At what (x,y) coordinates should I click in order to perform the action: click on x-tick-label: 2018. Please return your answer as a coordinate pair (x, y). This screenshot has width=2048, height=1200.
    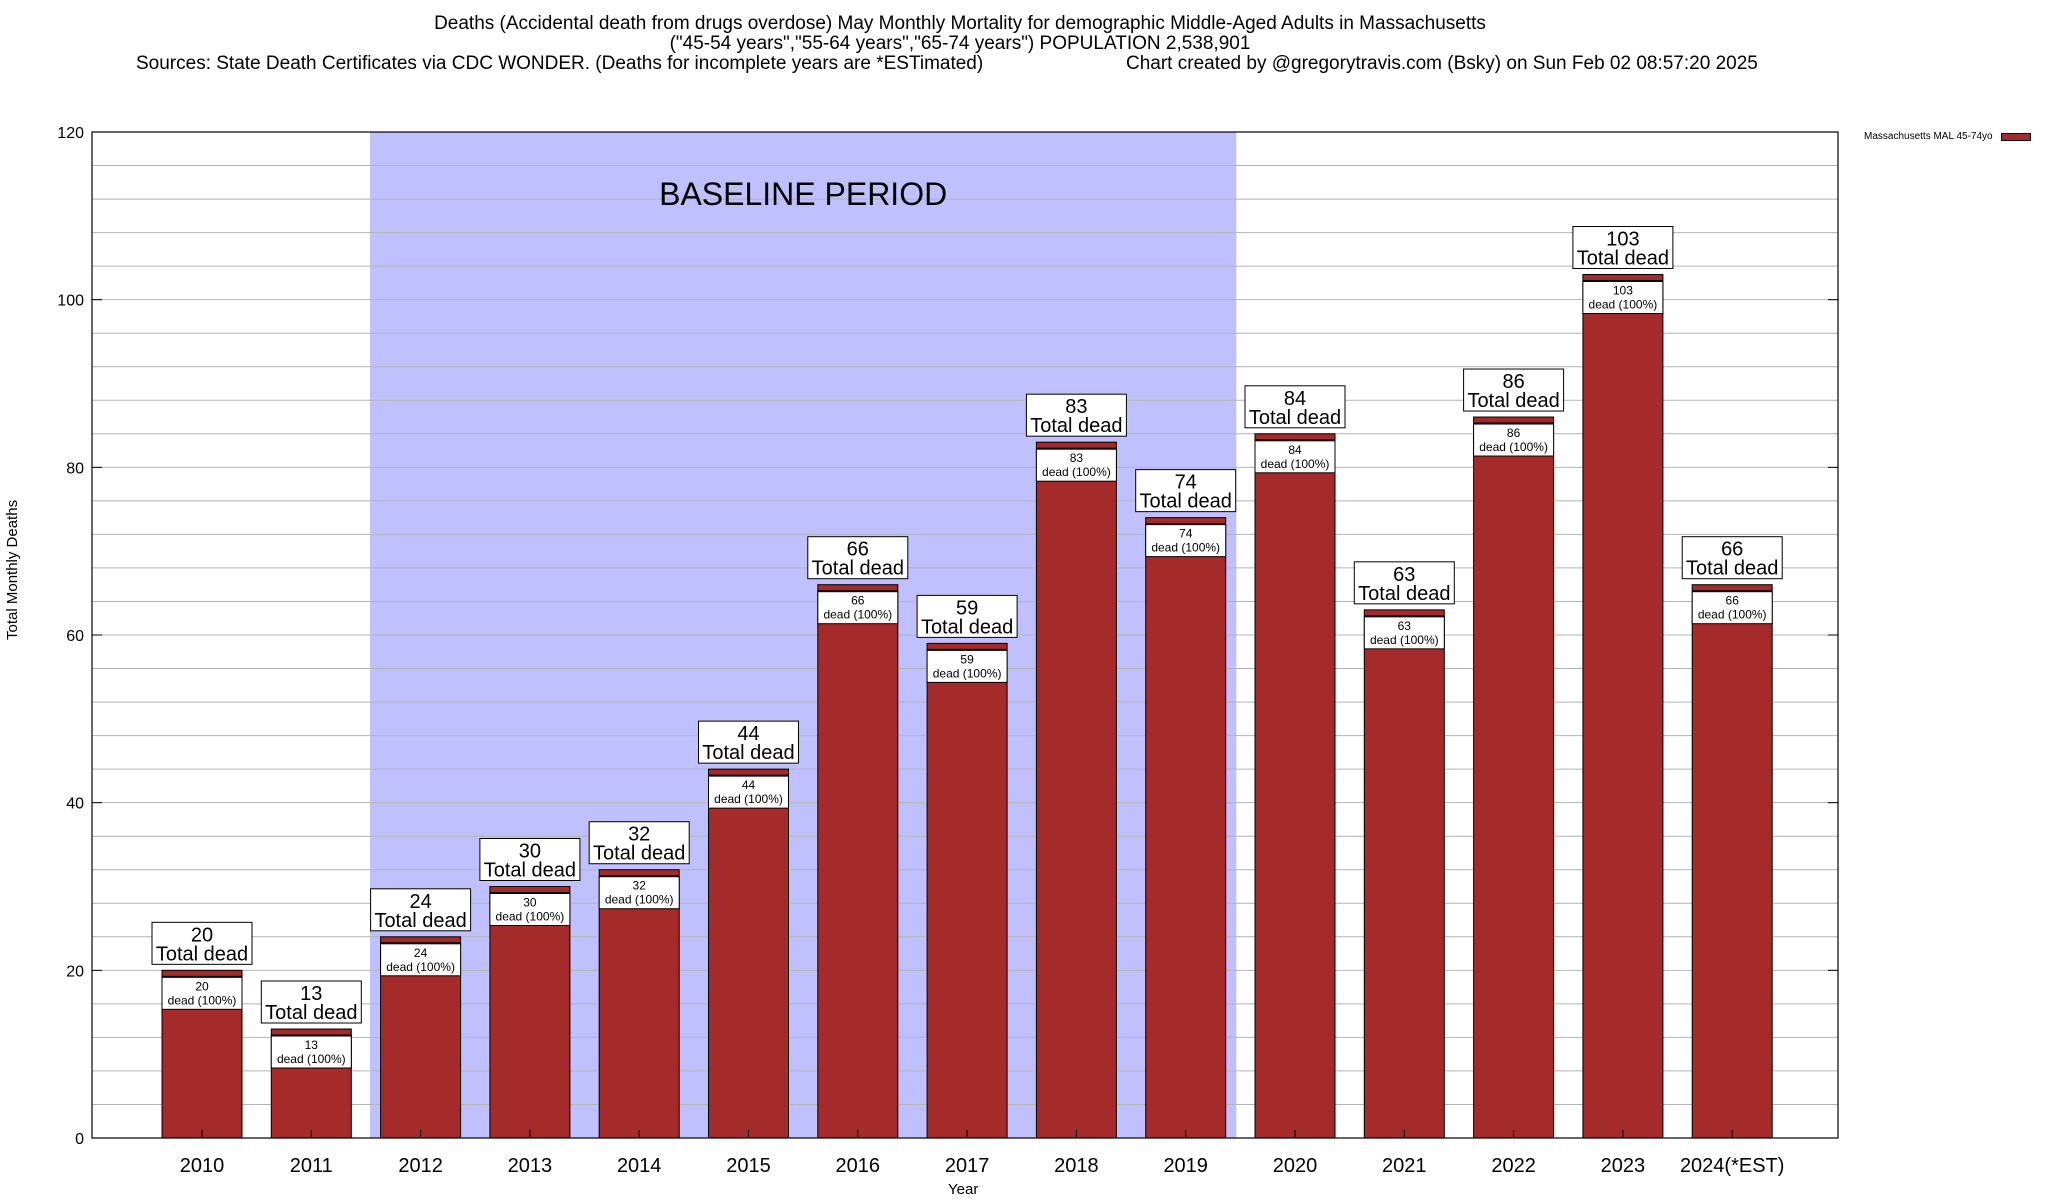
    Looking at the image, I should click on (1076, 1166).